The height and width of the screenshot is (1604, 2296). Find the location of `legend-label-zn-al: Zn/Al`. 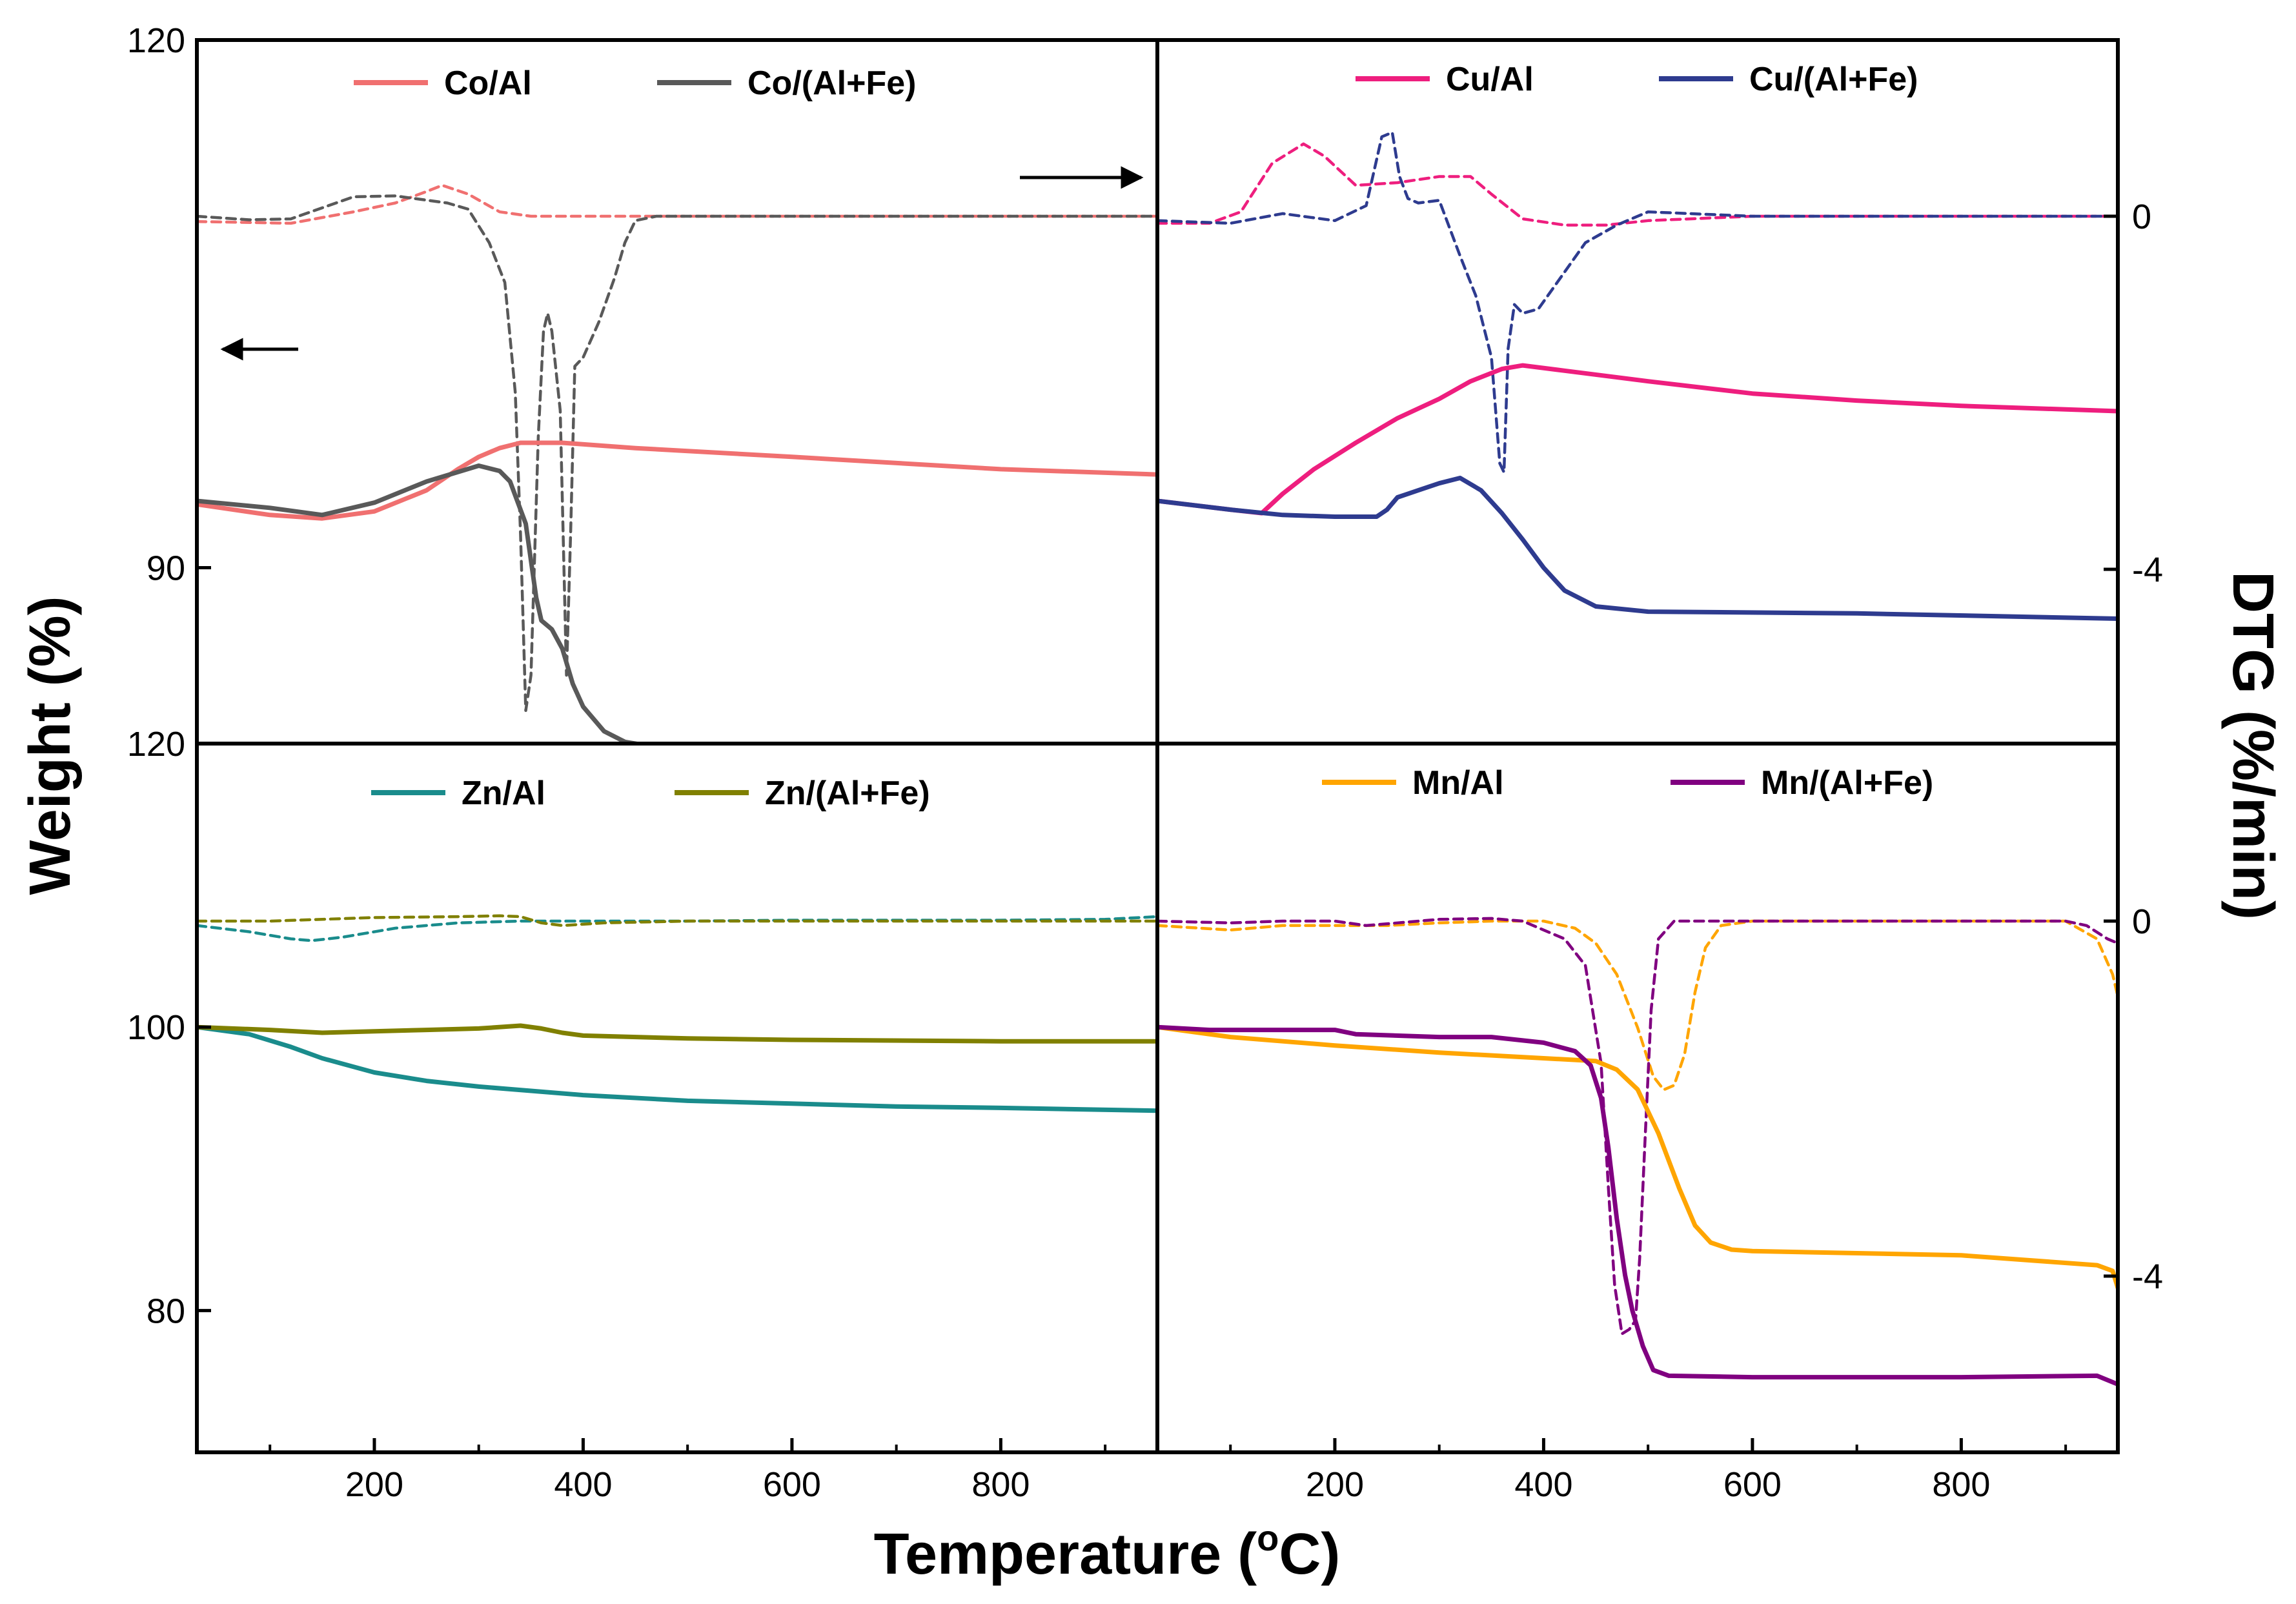

legend-label-zn-al: Zn/Al is located at coordinates (503, 793).